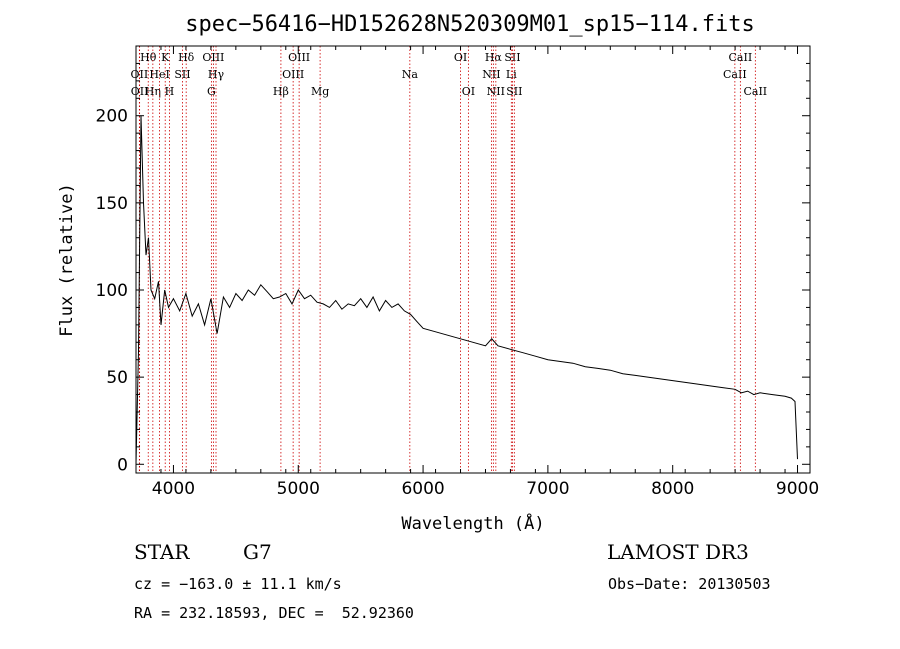 This screenshot has width=900, height=649. What do you see at coordinates (170, 91) in the screenshot?
I see `marker-label-6: H` at bounding box center [170, 91].